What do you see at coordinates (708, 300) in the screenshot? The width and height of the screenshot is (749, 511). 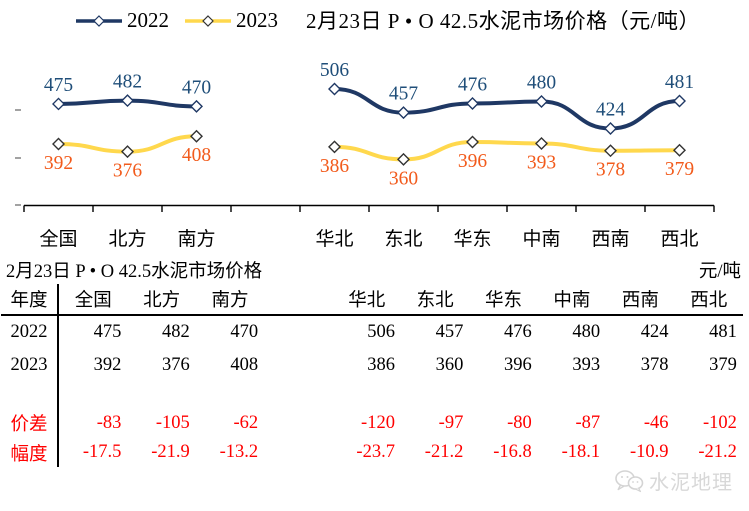 I see `table-col-header: 西北` at bounding box center [708, 300].